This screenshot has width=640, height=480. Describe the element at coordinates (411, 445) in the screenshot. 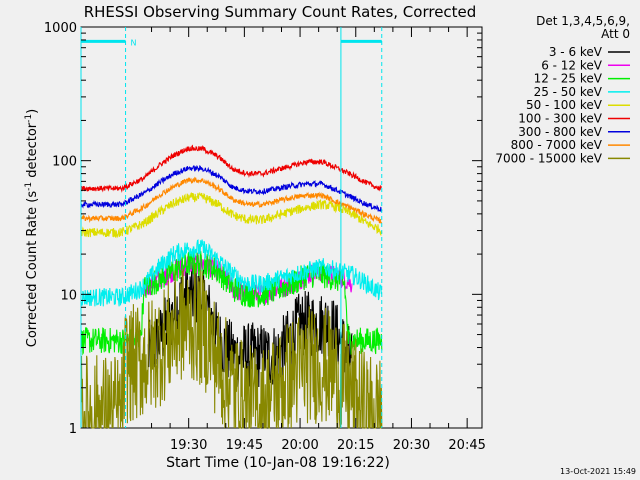

I see `x-tick-label: 20:30` at that location.